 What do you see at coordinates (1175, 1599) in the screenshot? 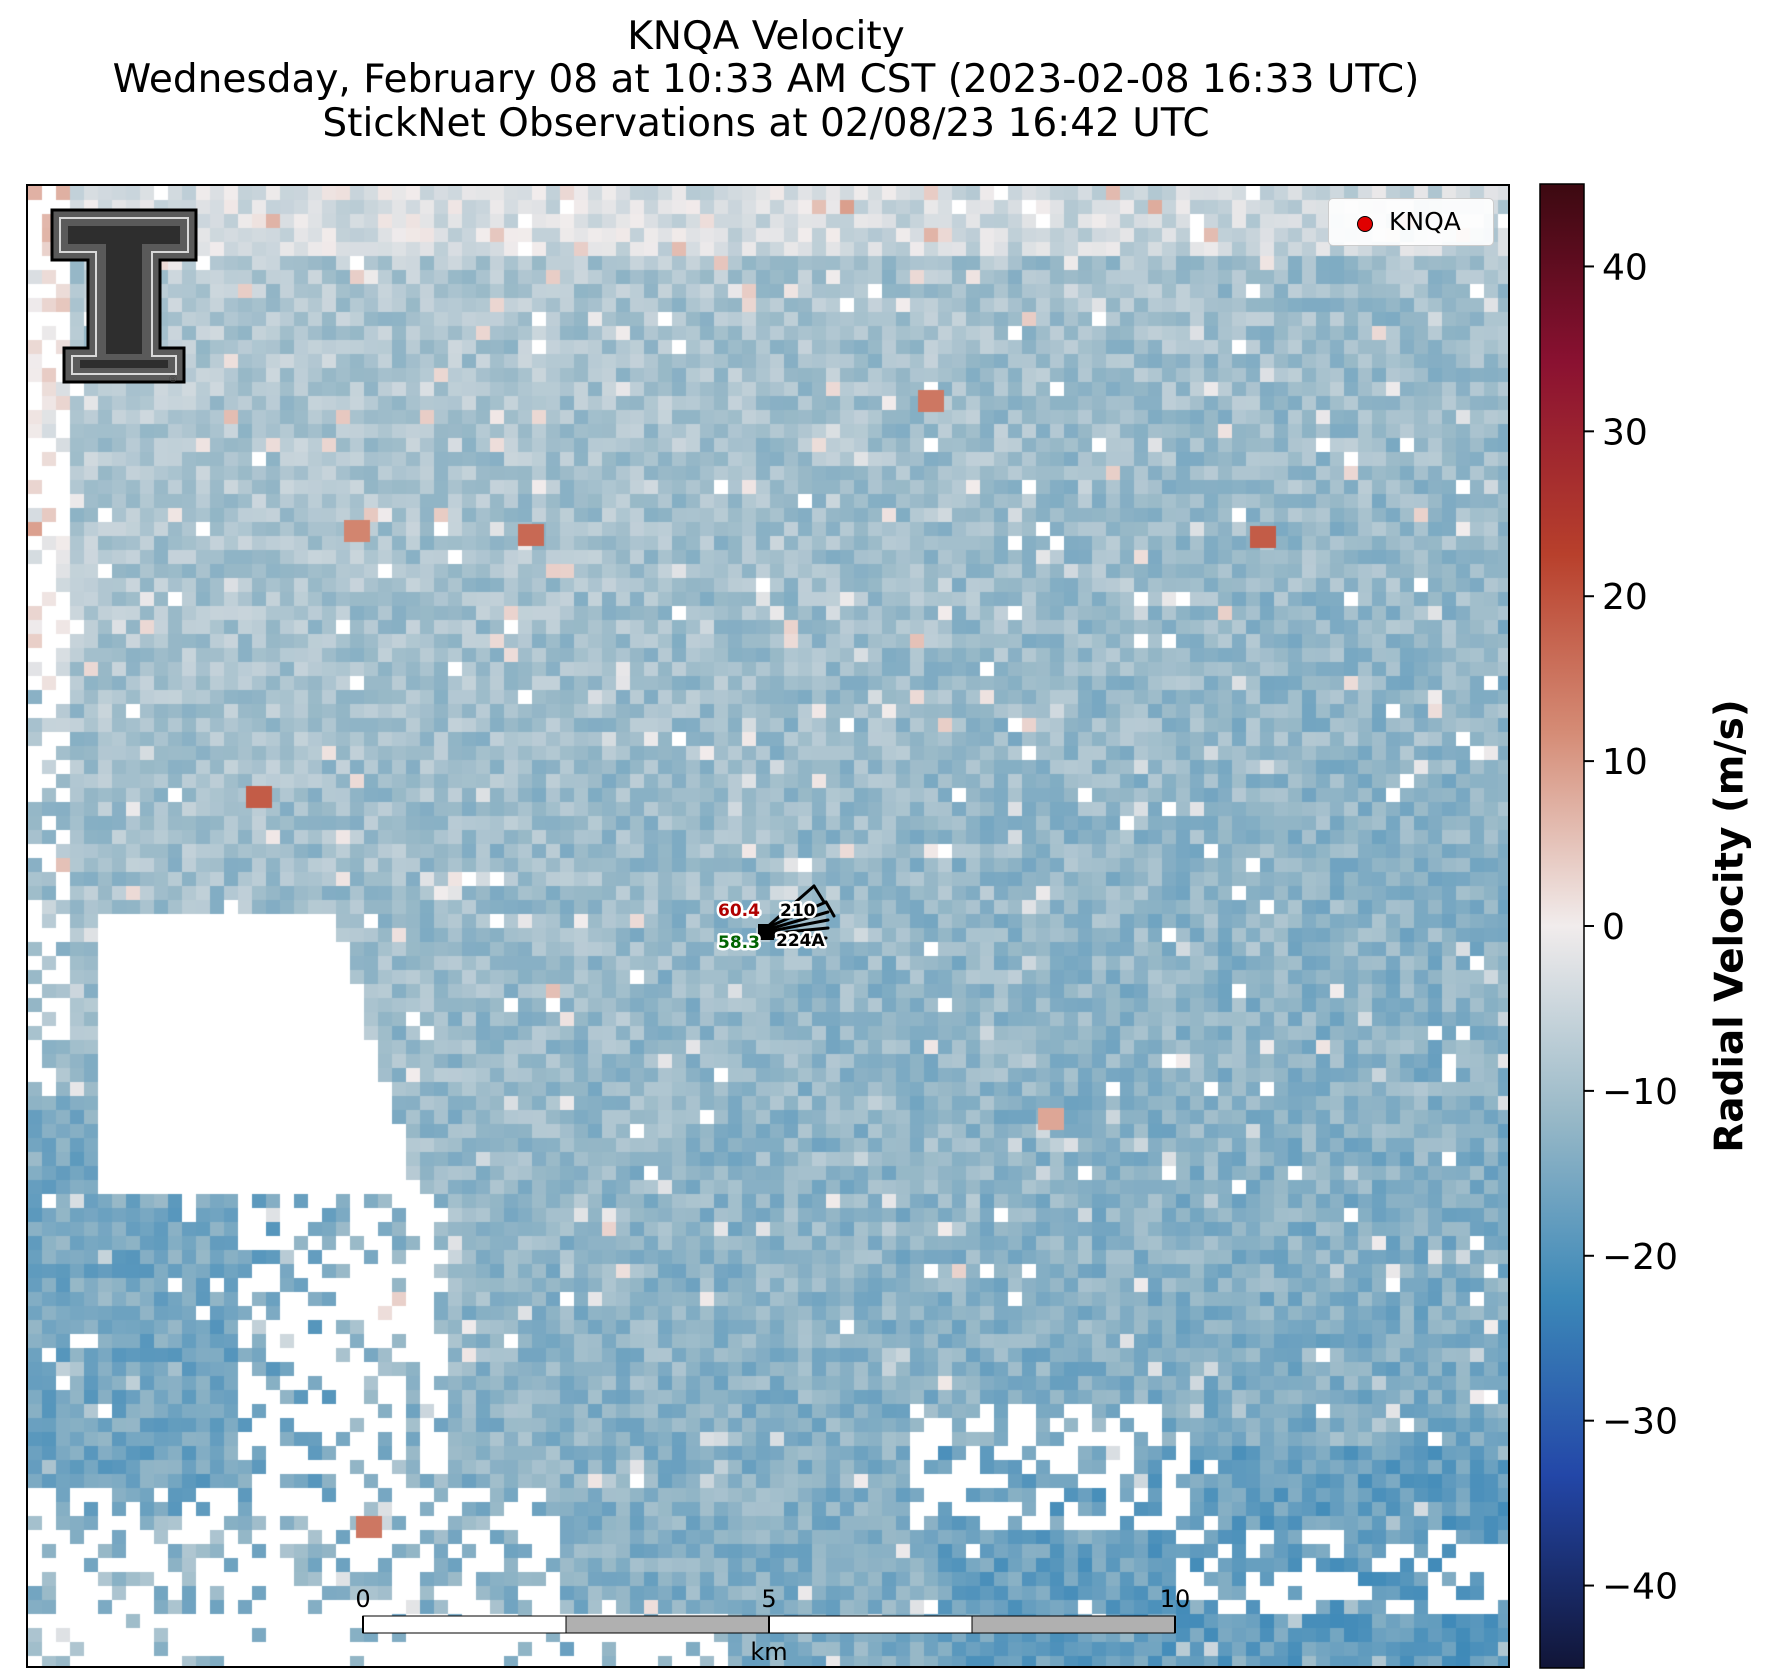
I see `scale-tick-label: 10` at bounding box center [1175, 1599].